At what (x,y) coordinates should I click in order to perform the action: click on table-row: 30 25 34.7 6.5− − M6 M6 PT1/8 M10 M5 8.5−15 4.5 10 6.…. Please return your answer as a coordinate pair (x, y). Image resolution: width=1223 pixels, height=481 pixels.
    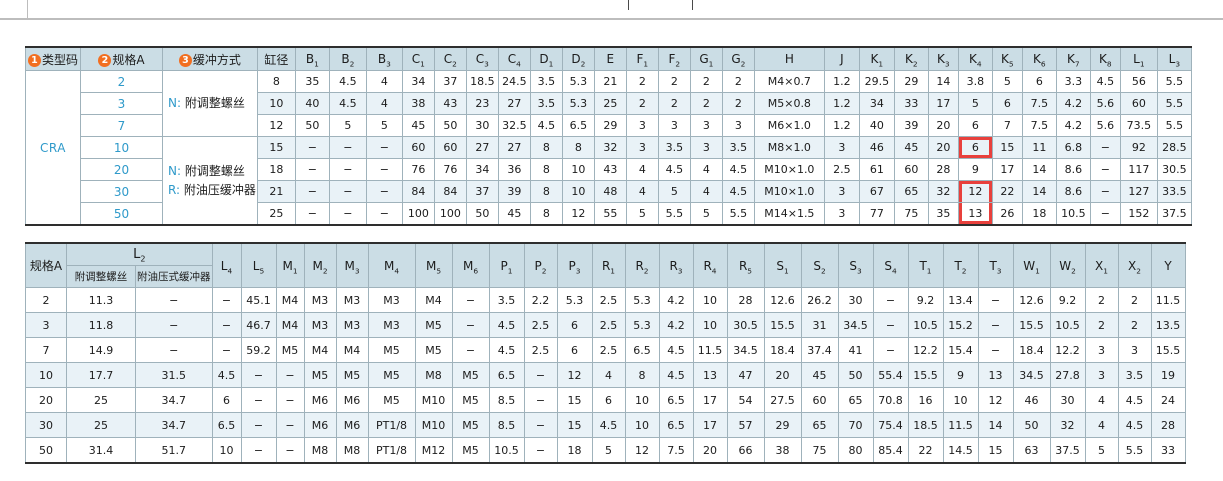
    Looking at the image, I should click on (605, 425).